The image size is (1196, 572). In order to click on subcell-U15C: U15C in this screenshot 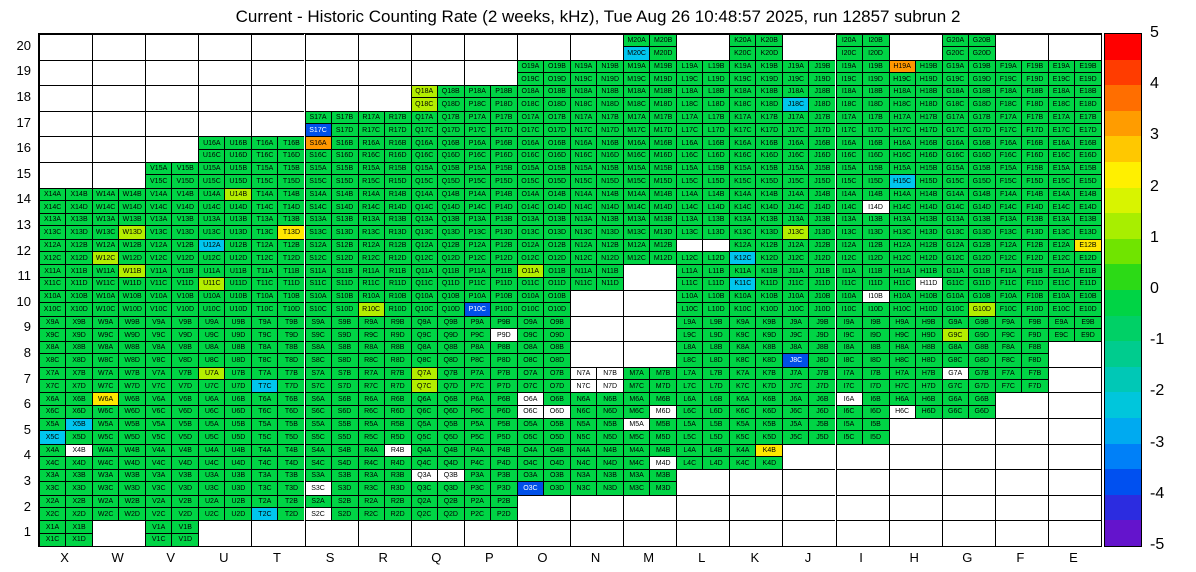, I will do `click(212, 181)`.